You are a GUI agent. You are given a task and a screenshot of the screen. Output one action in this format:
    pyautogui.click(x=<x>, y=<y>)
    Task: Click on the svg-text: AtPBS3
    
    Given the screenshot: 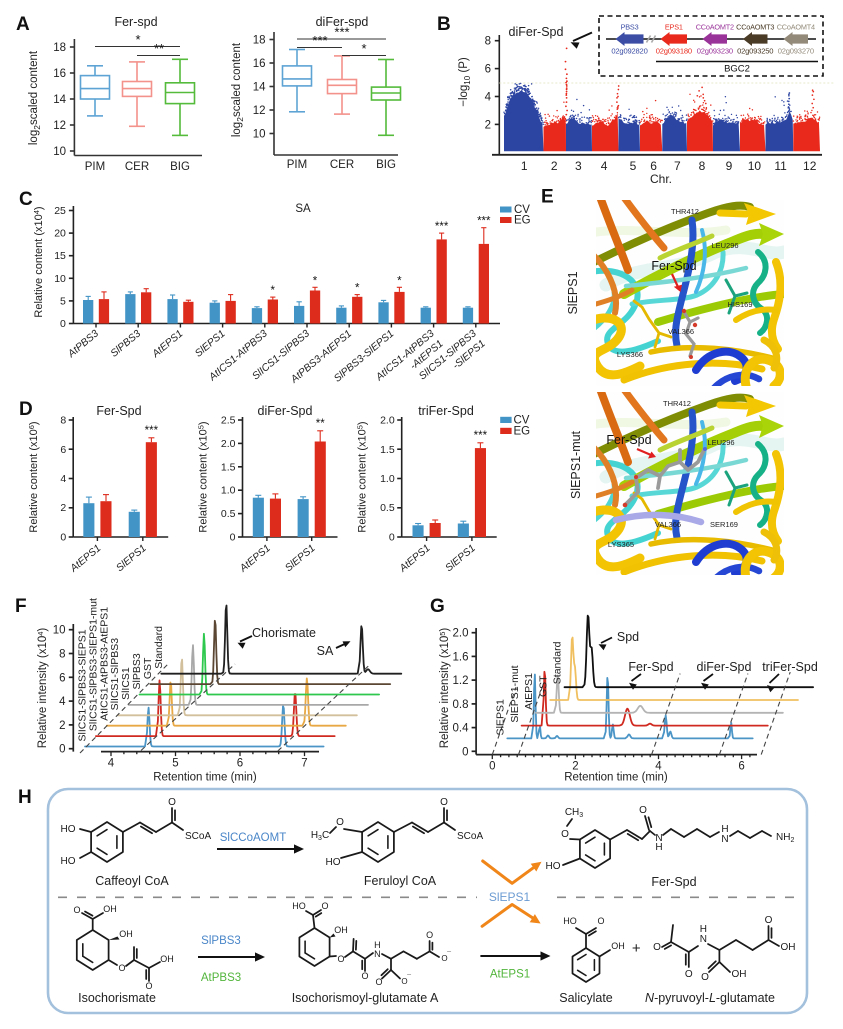 What is the action you would take?
    pyautogui.click(x=221, y=978)
    